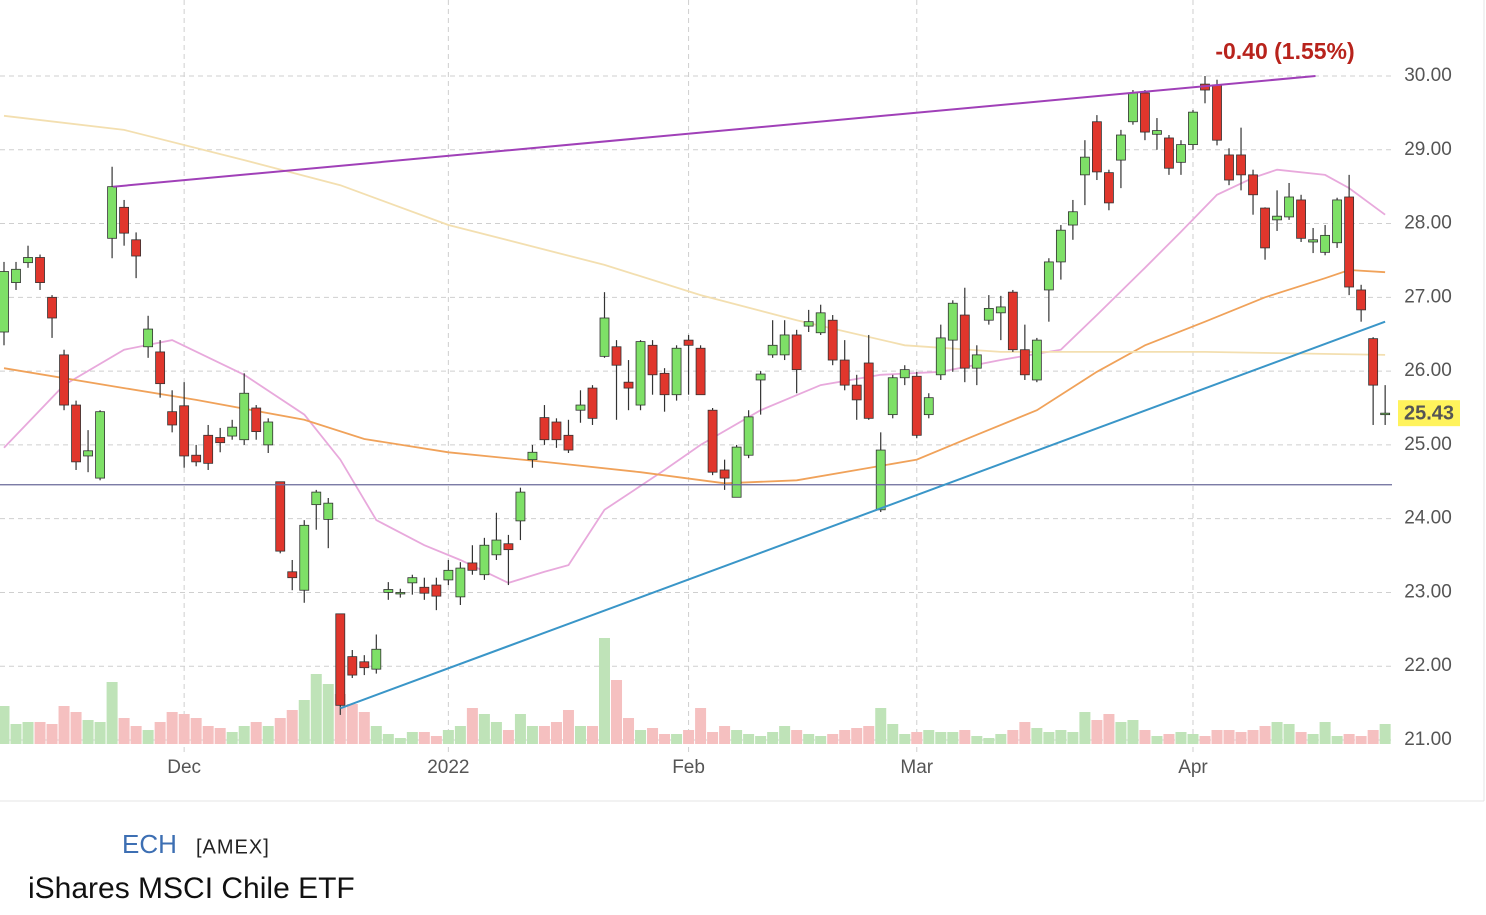 This screenshot has height=915, width=1486. Describe the element at coordinates (1193, 767) in the screenshot. I see `x-tick-label: Apr` at that location.